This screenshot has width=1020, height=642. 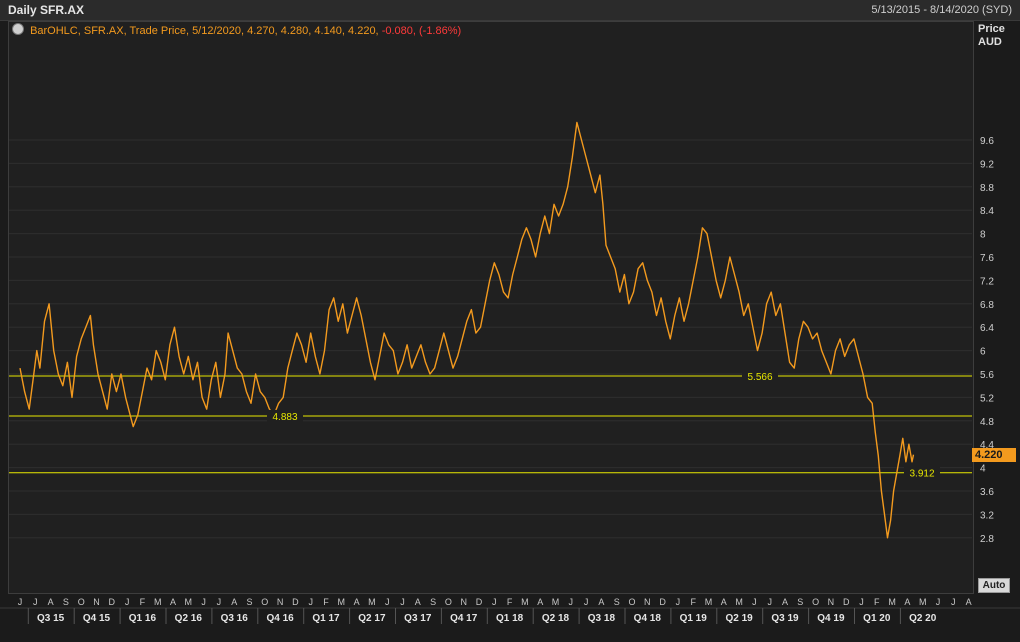 What do you see at coordinates (510, 618) in the screenshot?
I see `quarter-tick-label: Q1 18` at bounding box center [510, 618].